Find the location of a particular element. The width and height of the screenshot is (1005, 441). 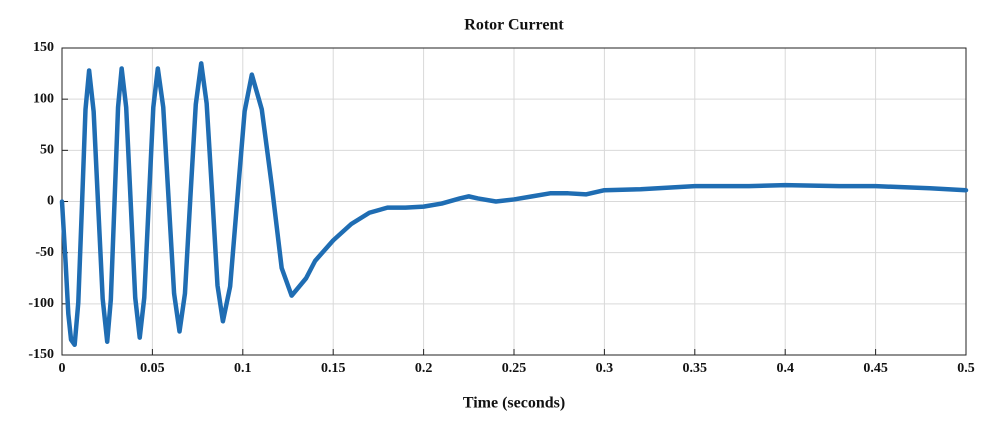

y-tick-label: 0 is located at coordinates (50, 201).